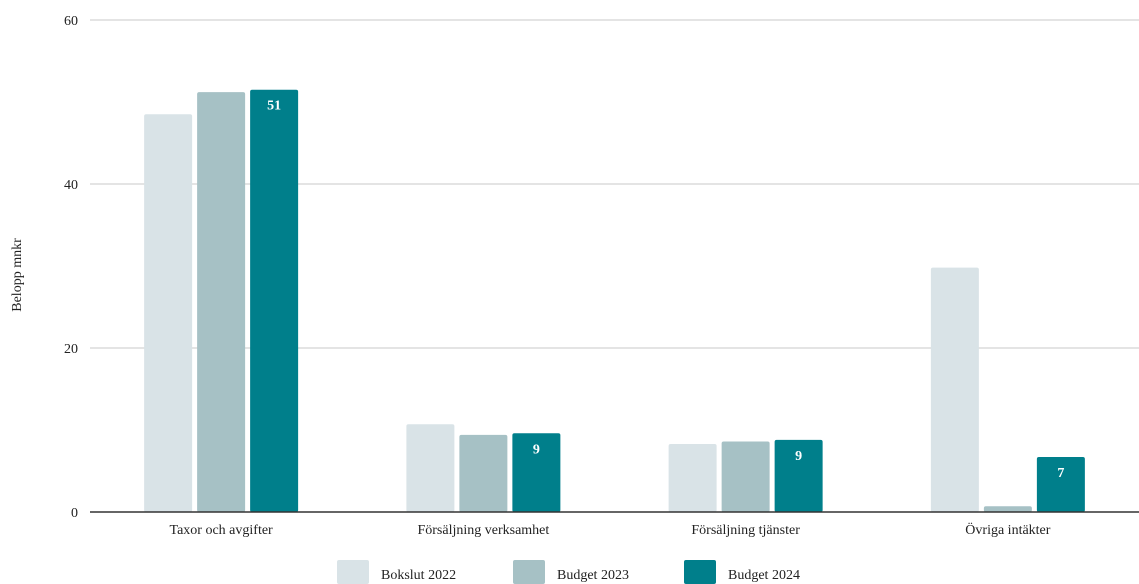  What do you see at coordinates (1007, 529) in the screenshot?
I see `x-tick-label: Övriga intäkter` at bounding box center [1007, 529].